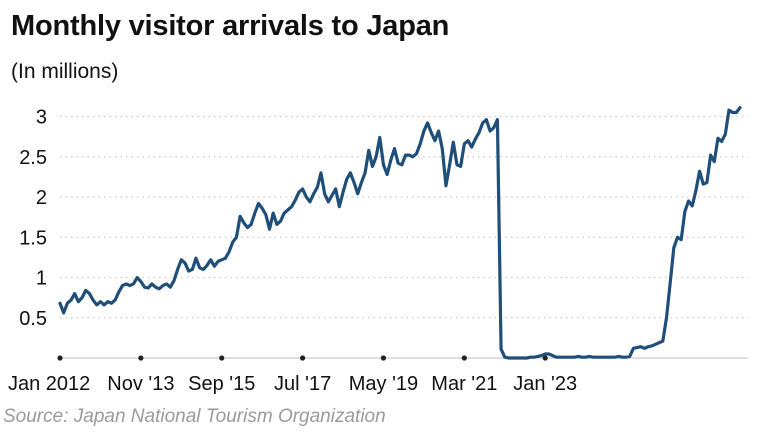  I want to click on y-tick-label: 3, so click(41, 118).